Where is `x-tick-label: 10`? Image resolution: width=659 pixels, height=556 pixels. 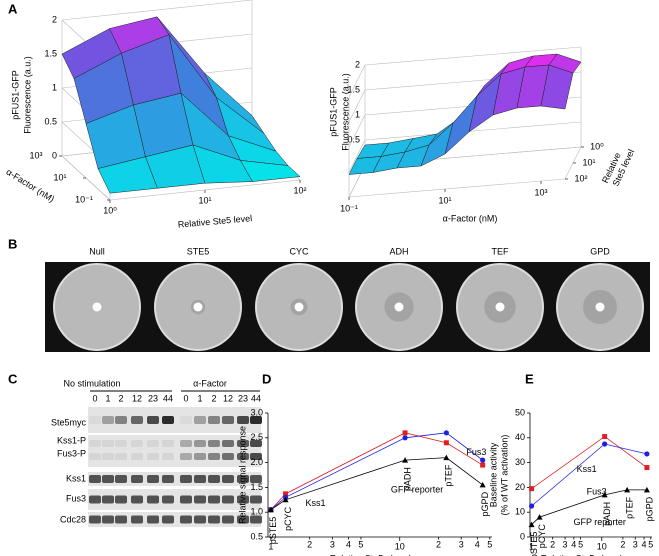 x-tick-label: 10 is located at coordinates (400, 546).